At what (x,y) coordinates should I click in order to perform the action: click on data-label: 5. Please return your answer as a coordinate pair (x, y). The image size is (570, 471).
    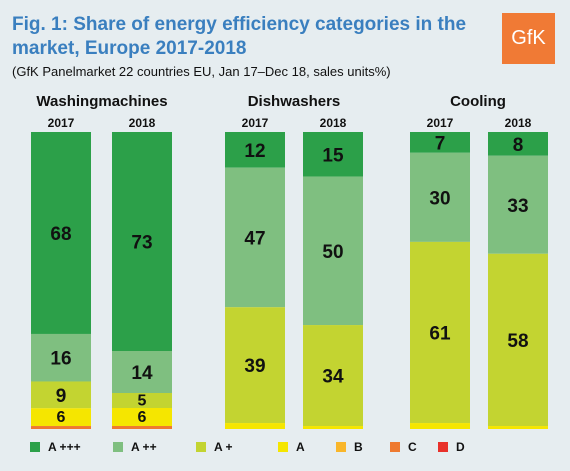
    Looking at the image, I should click on (142, 401).